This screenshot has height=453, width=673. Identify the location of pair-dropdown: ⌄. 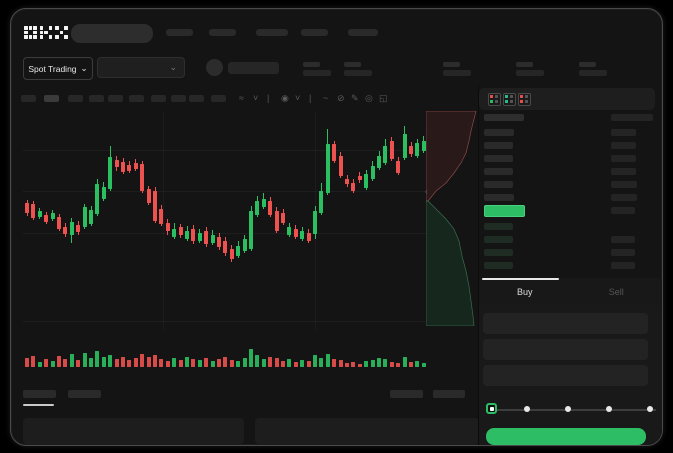
(141, 67).